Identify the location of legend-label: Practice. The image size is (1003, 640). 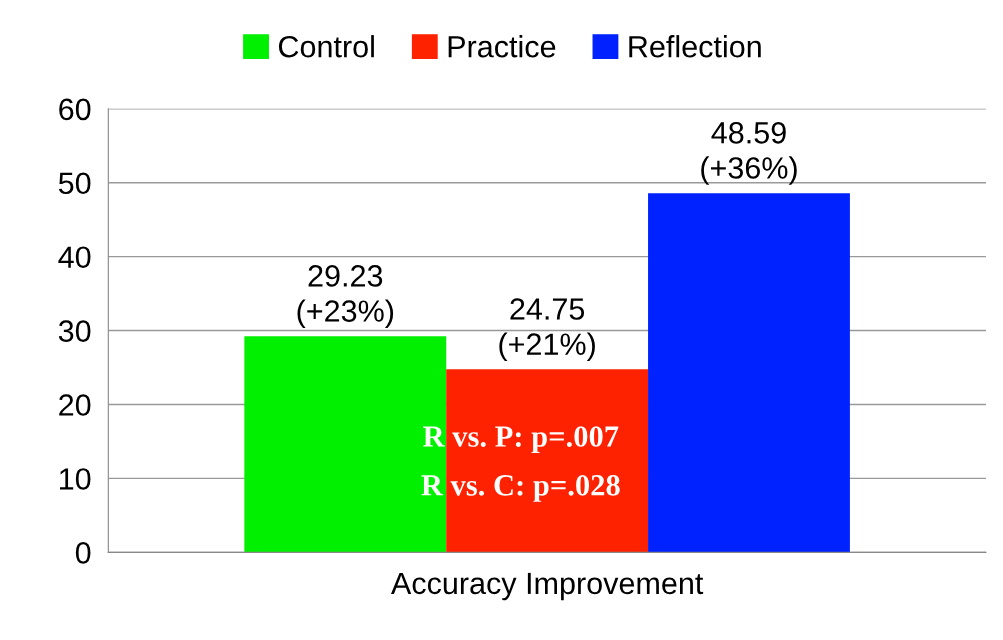
(502, 46).